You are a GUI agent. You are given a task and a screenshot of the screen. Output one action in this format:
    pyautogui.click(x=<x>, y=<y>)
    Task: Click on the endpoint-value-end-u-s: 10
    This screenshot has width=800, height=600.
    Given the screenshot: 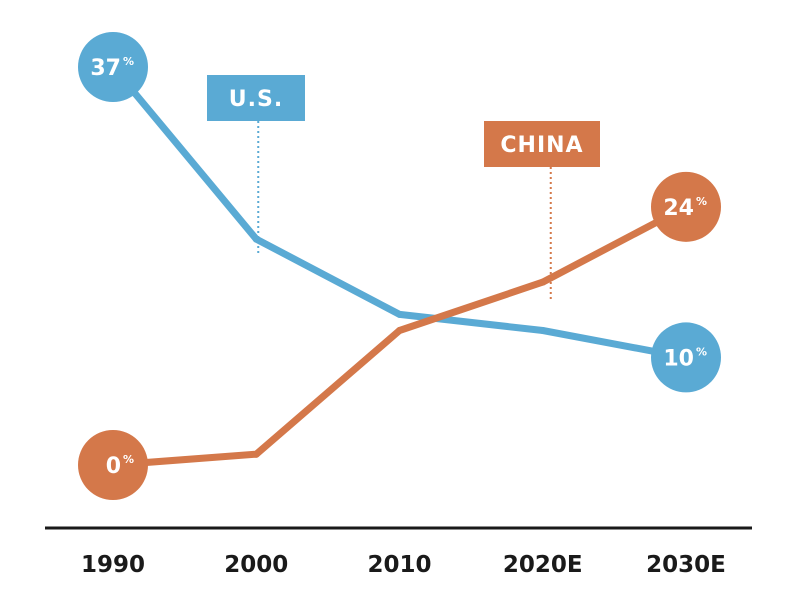 What is the action you would take?
    pyautogui.click(x=678, y=358)
    